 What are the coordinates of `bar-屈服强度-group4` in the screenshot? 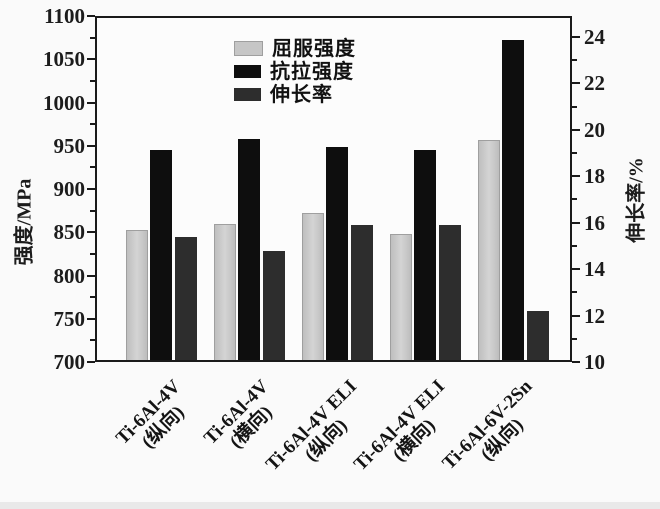 It's located at (400, 298).